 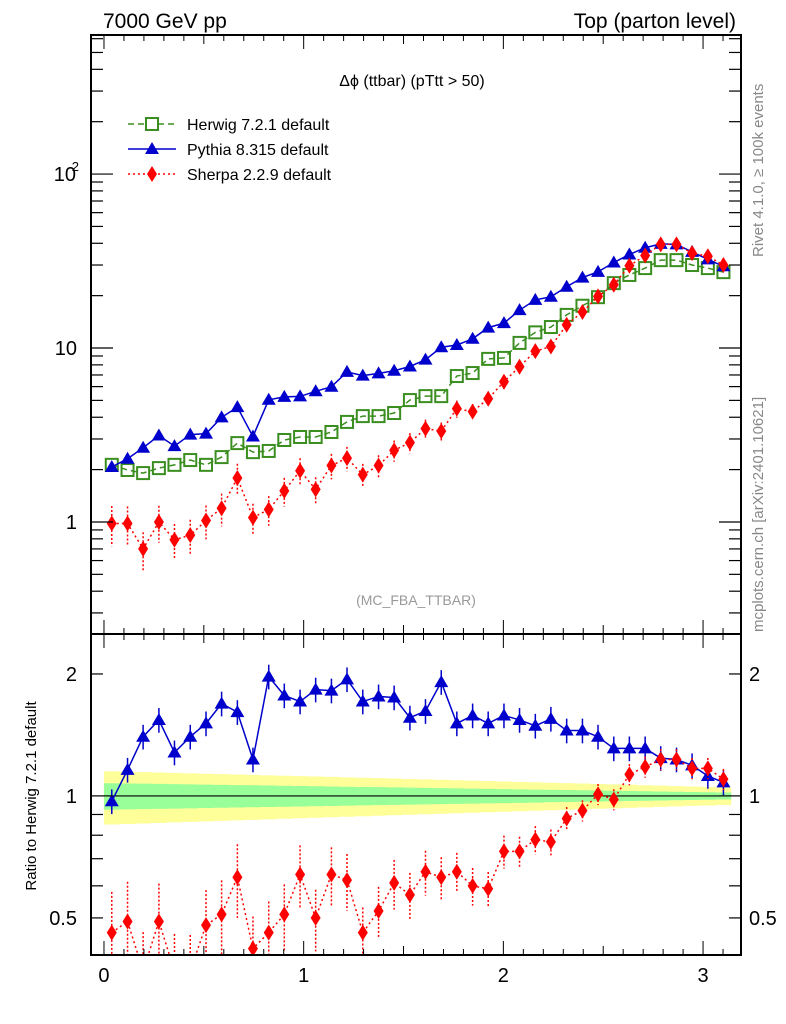 I want to click on ratio-series-pythia, so click(x=417, y=739).